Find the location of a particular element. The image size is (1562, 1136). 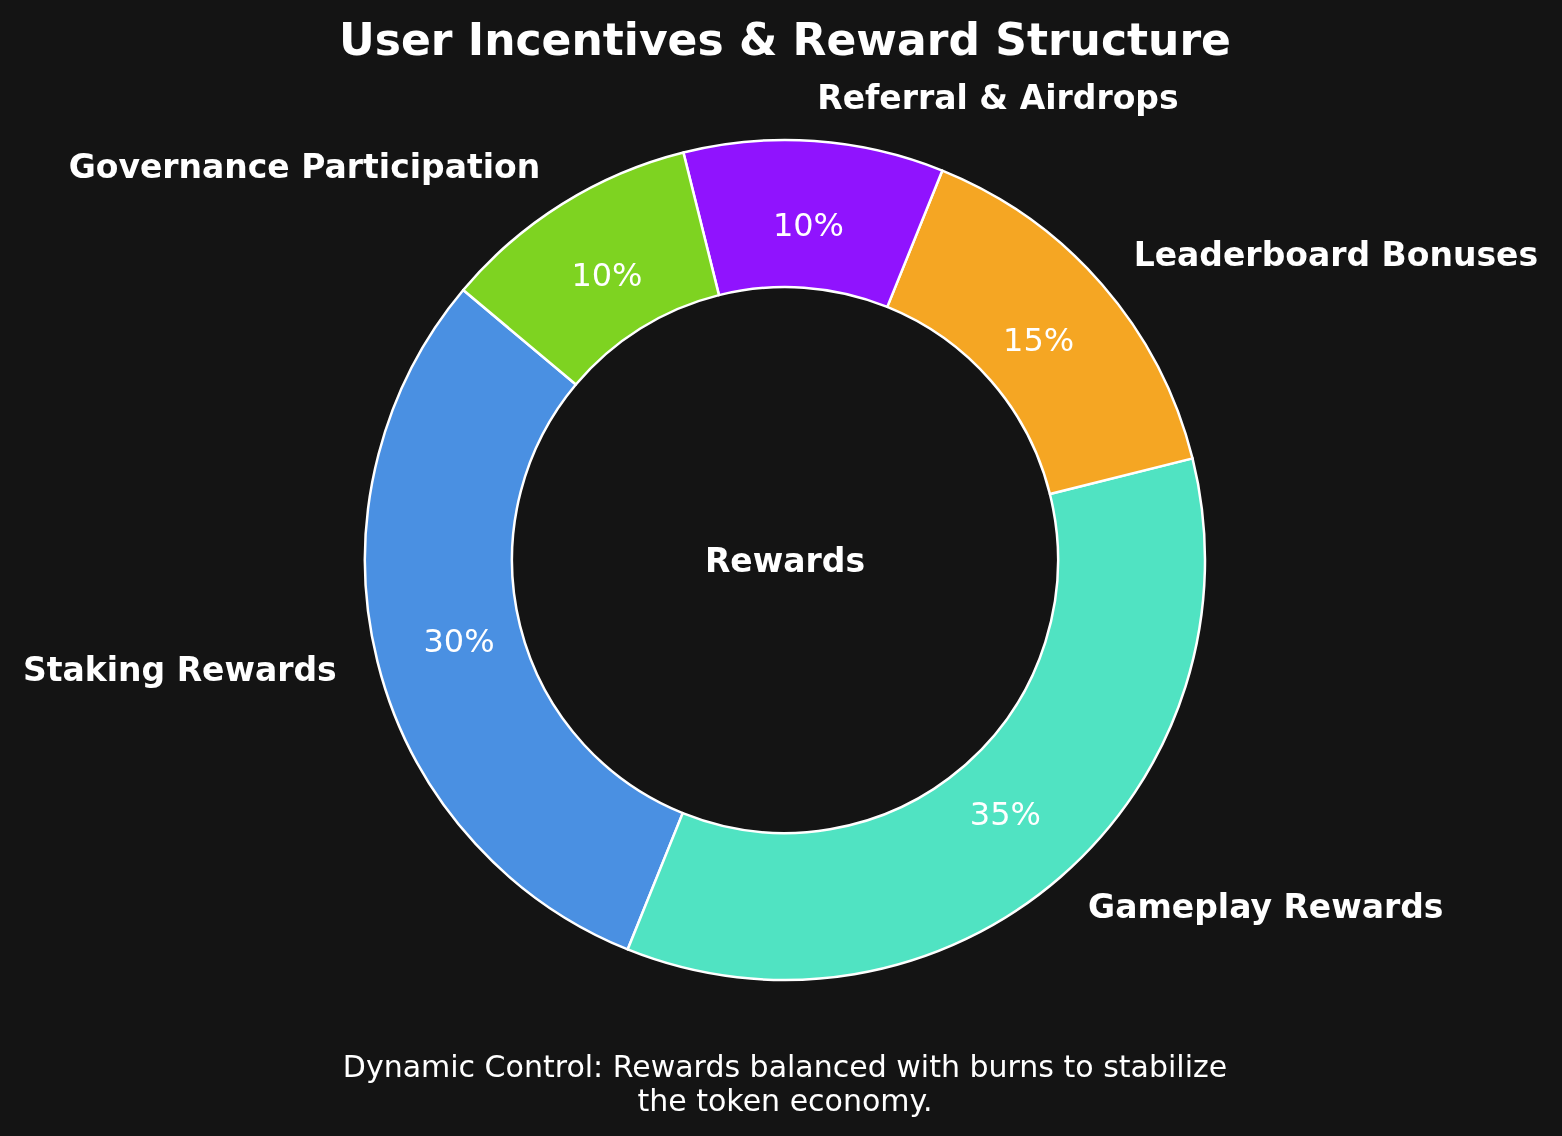

slice-label: Gameplay Rewards is located at coordinates (1266, 907).